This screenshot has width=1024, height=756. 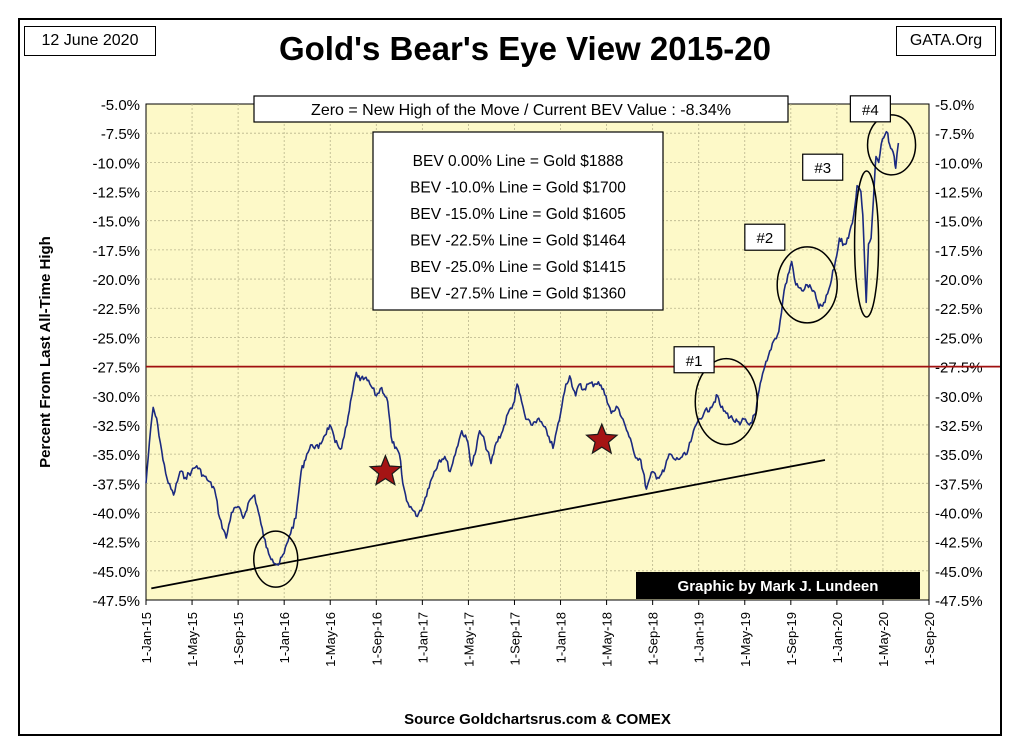 What do you see at coordinates (518, 188) in the screenshot?
I see `bev-table-line: BEV -10.0% Line = Gold $1700` at bounding box center [518, 188].